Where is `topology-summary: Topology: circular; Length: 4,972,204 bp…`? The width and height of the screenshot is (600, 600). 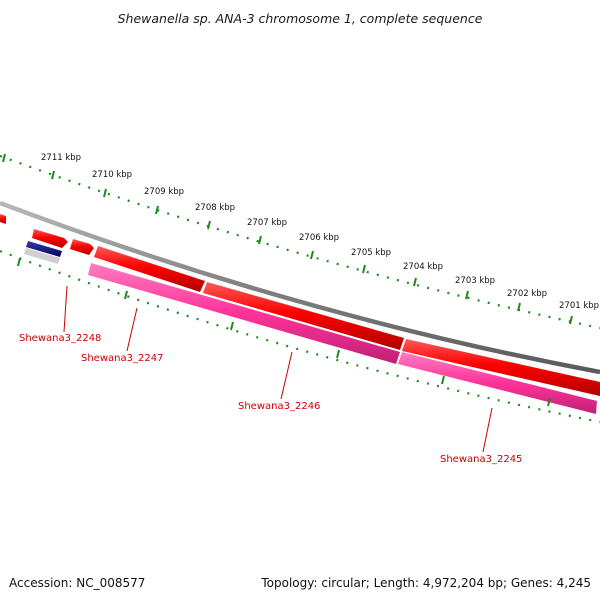 topology-summary: Topology: circular; Length: 4,972,204 bp… is located at coordinates (425, 583).